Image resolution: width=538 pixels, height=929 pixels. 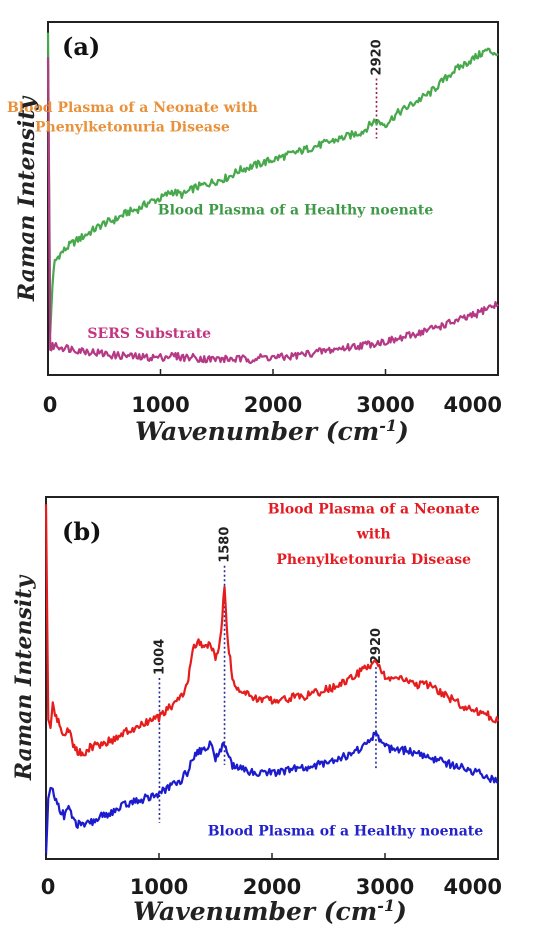 What do you see at coordinates (402, 431) in the screenshot?
I see `x-axis-label-a-end: )` at bounding box center [402, 431].